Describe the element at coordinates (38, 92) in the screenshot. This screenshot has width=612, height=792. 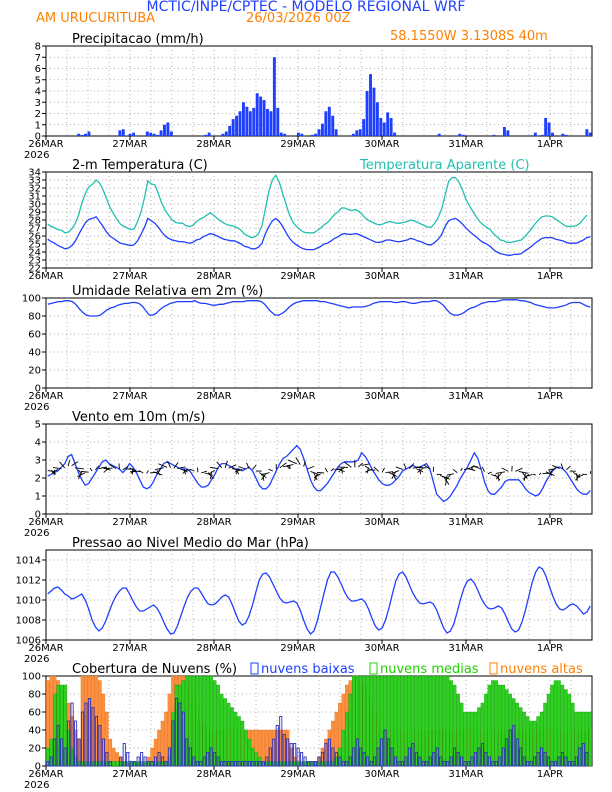
I see `y-tick-label: 4` at that location.